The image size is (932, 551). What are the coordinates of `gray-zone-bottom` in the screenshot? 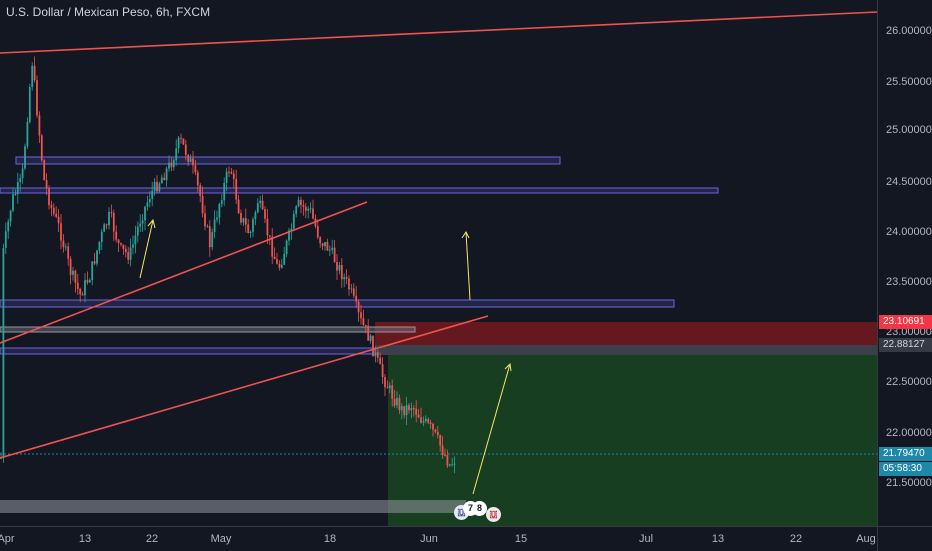 It's located at (233, 506).